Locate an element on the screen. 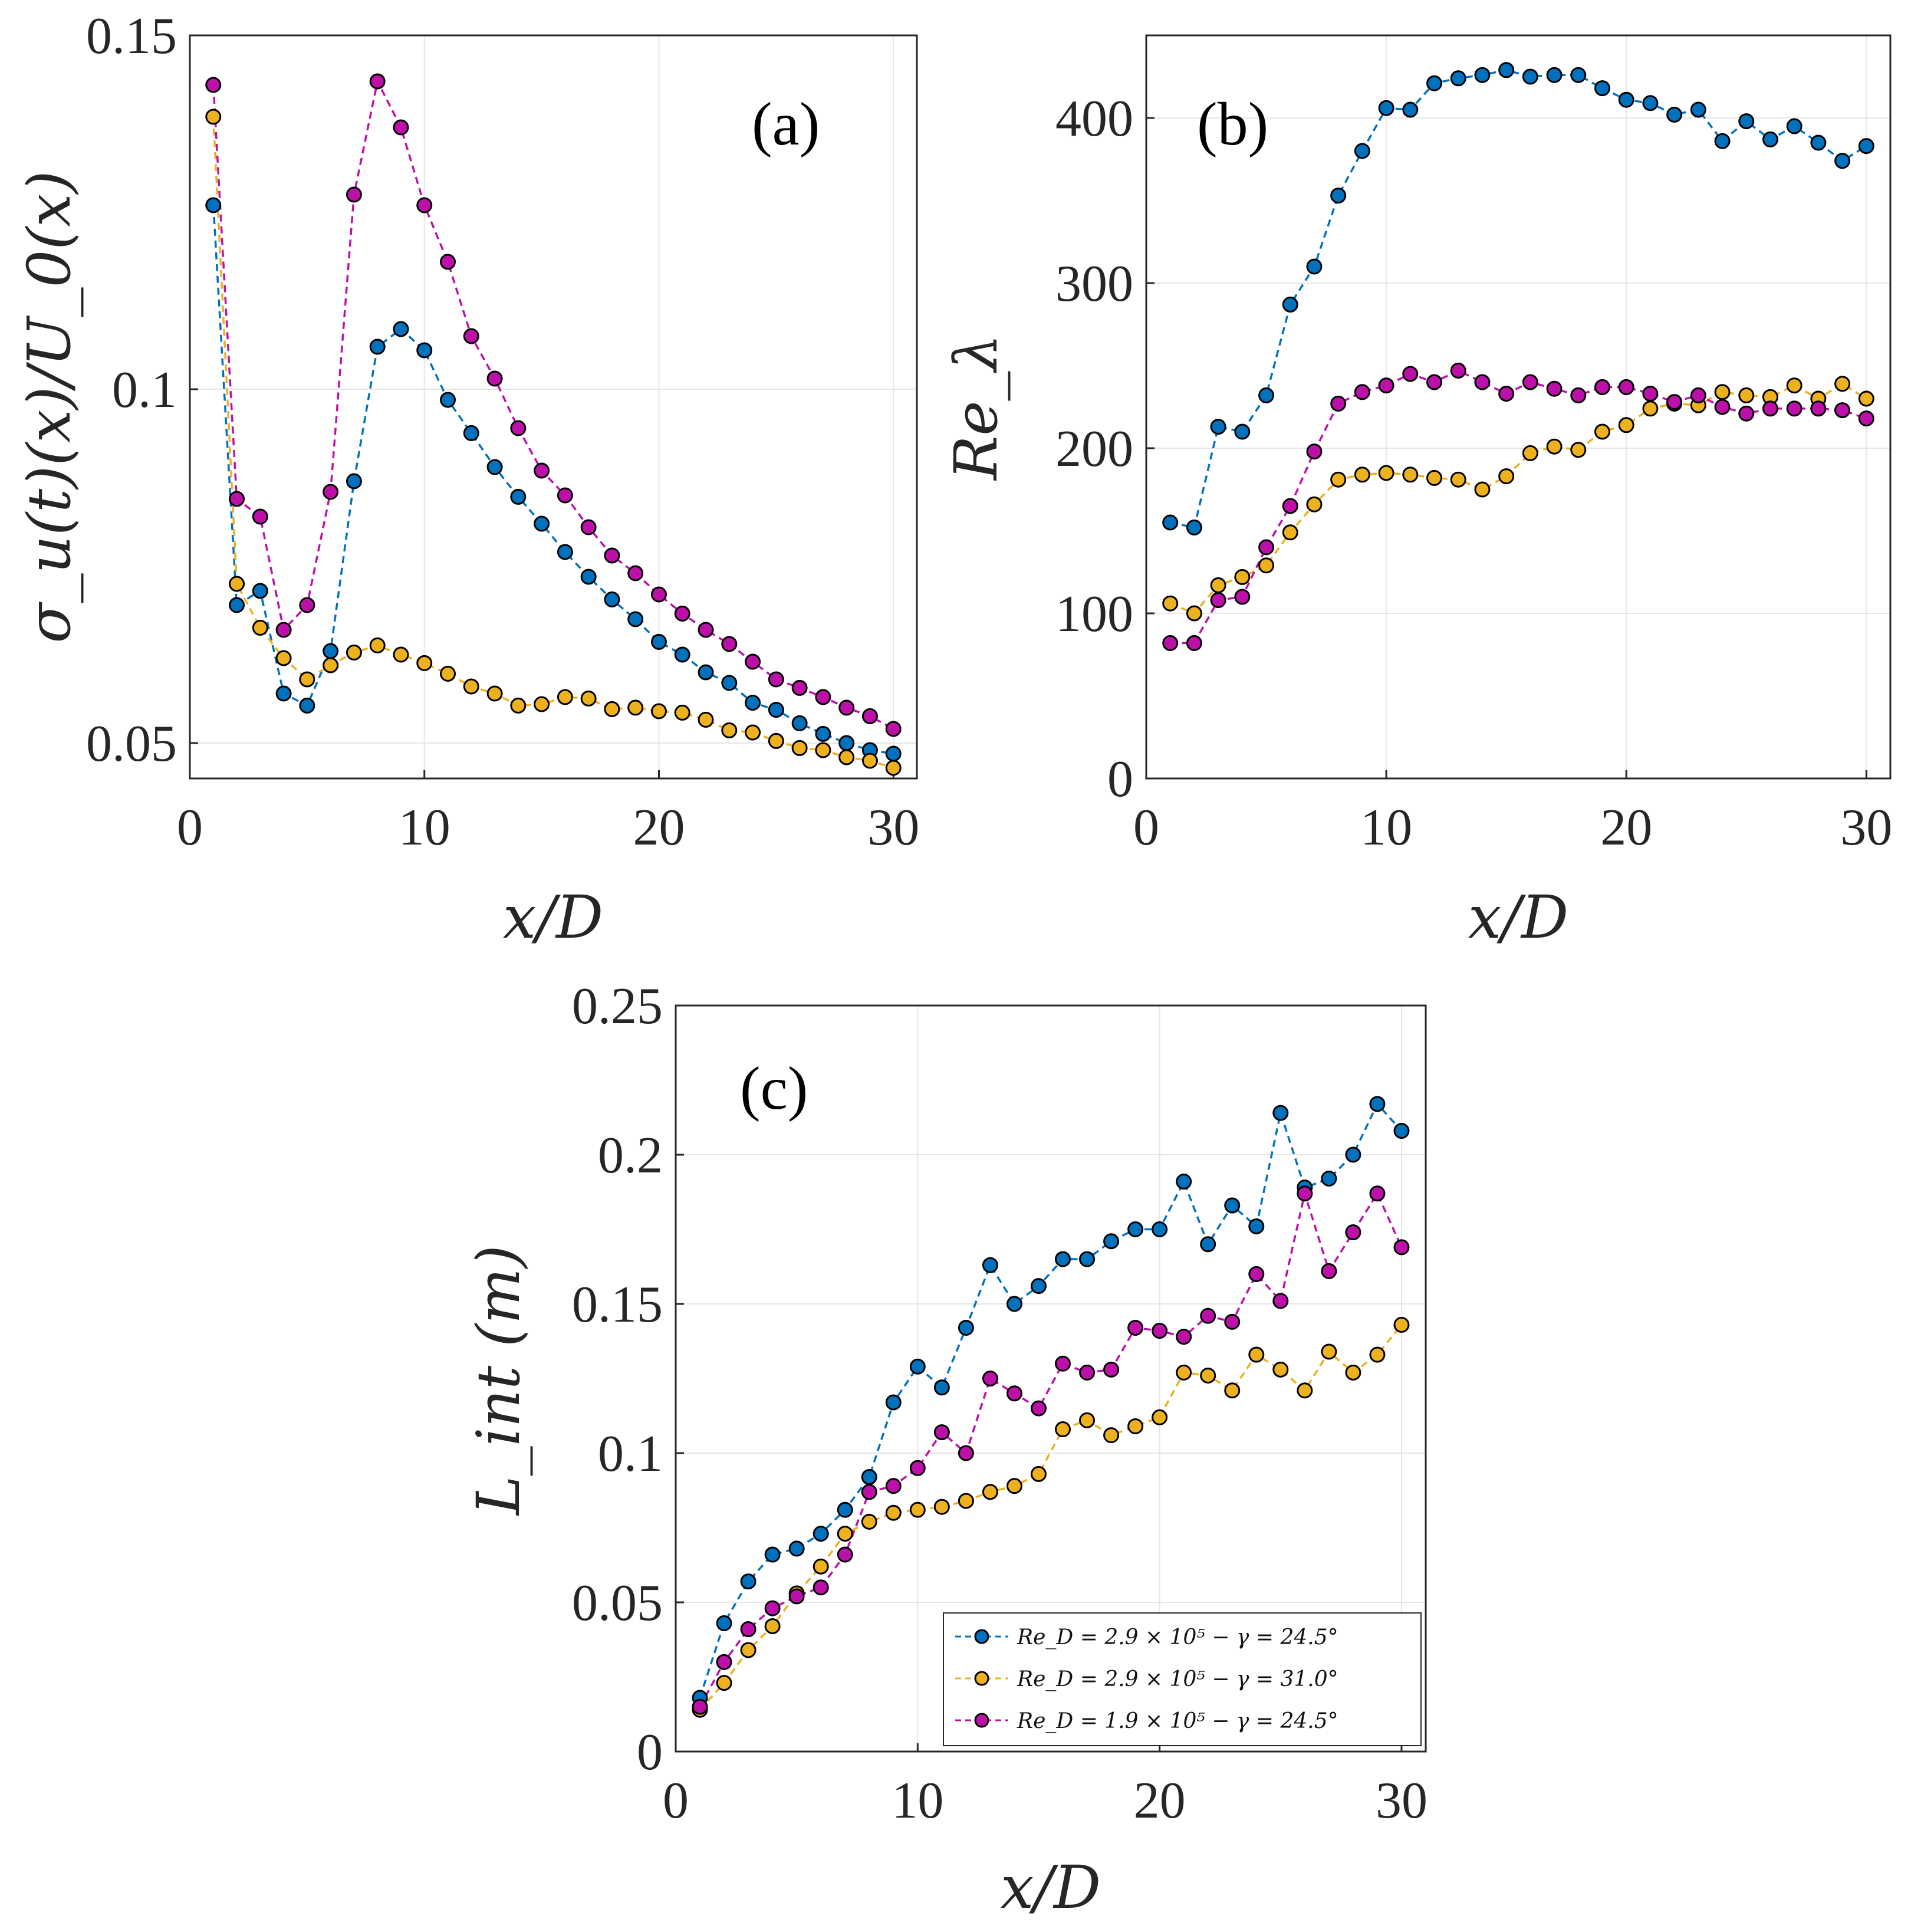 The width and height of the screenshot is (1911, 1932). y-tick-label: 0.1 is located at coordinates (144, 390).